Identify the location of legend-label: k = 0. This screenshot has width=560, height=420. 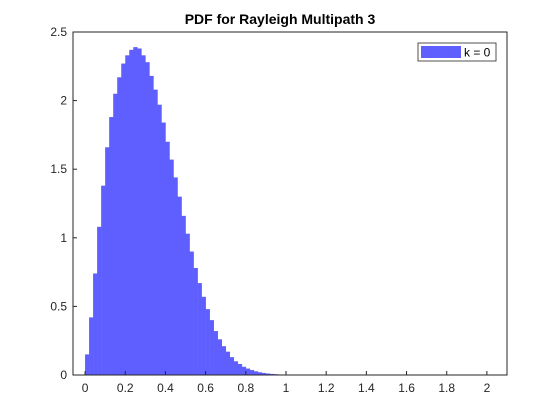
(477, 53).